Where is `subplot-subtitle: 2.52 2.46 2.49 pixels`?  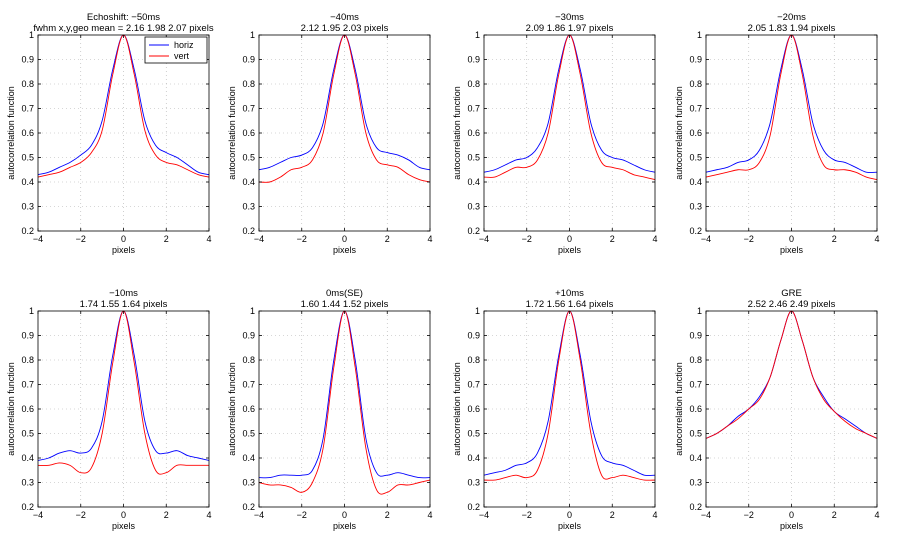 subplot-subtitle: 2.52 2.46 2.49 pixels is located at coordinates (792, 304).